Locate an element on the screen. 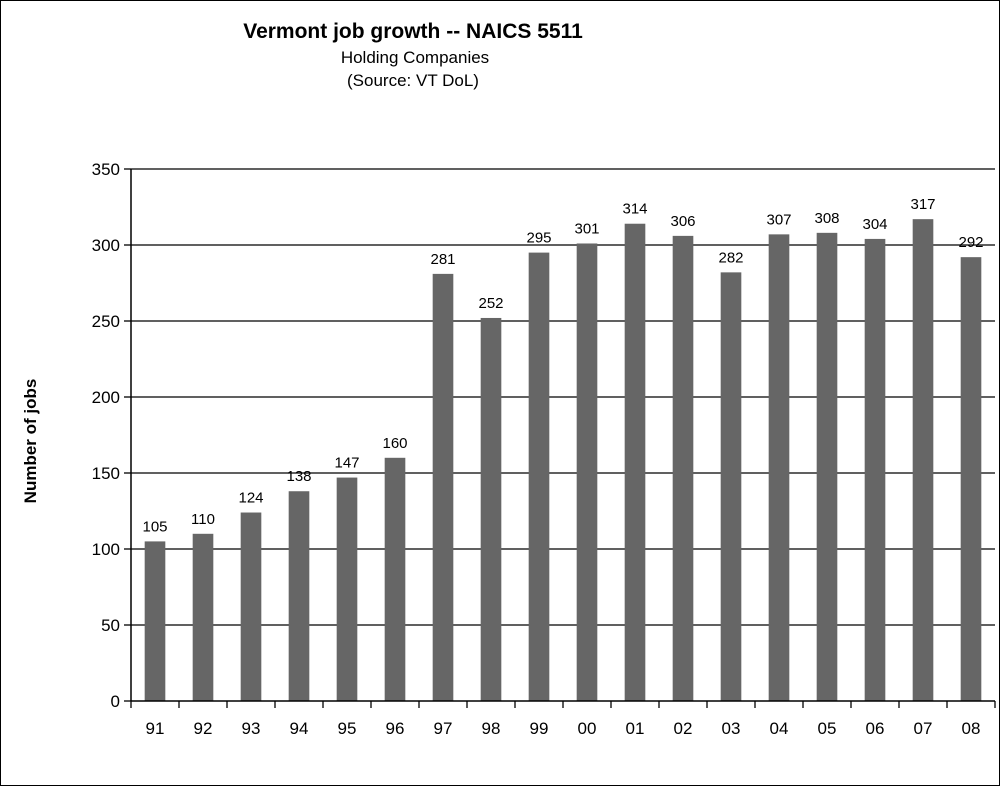 This screenshot has height=786, width=1000. x-tick-label: 91 is located at coordinates (155, 728).